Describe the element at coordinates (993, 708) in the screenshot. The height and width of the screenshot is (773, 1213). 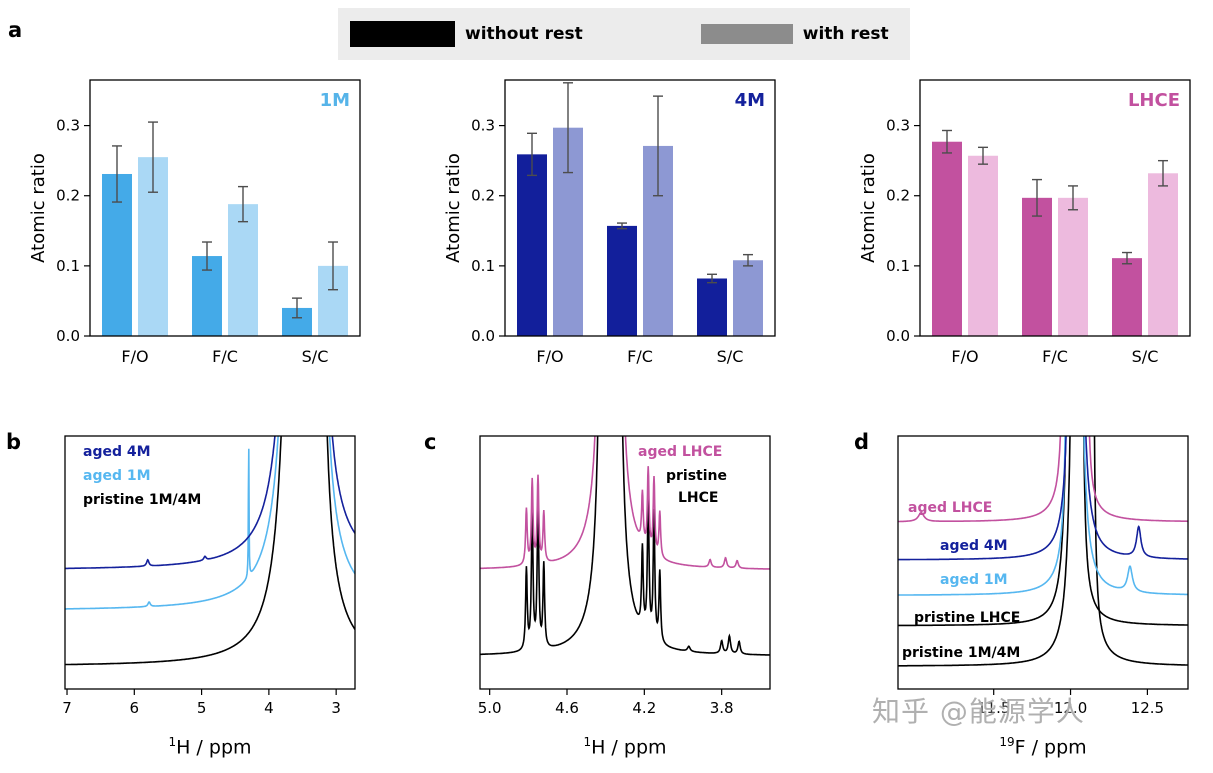
I see `x-tick-label: 11.5` at that location.